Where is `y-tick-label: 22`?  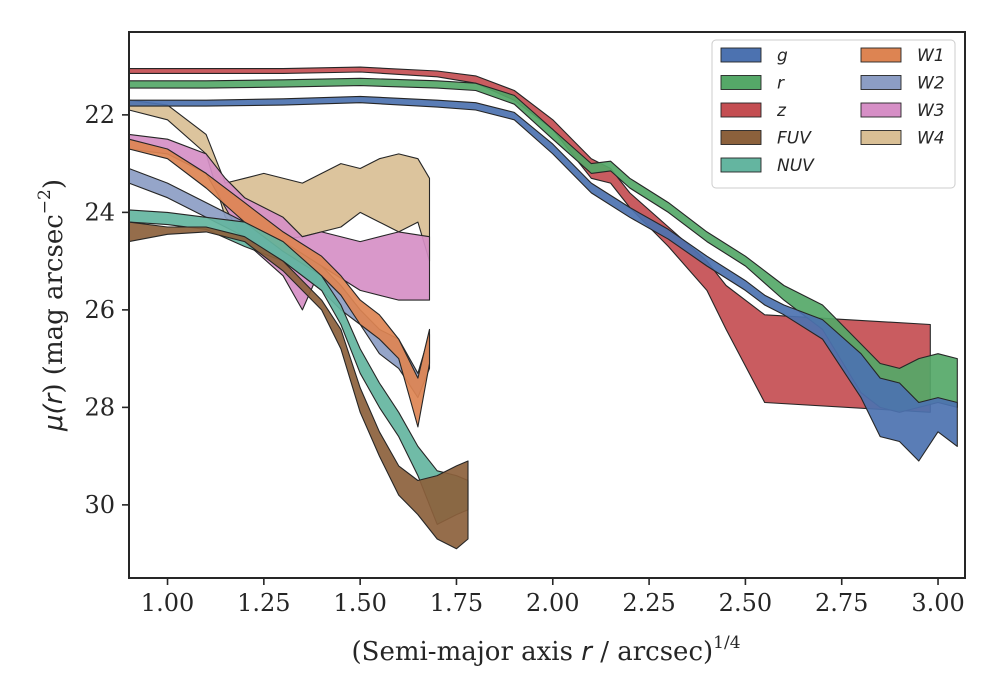 y-tick-label: 22 is located at coordinates (99, 115).